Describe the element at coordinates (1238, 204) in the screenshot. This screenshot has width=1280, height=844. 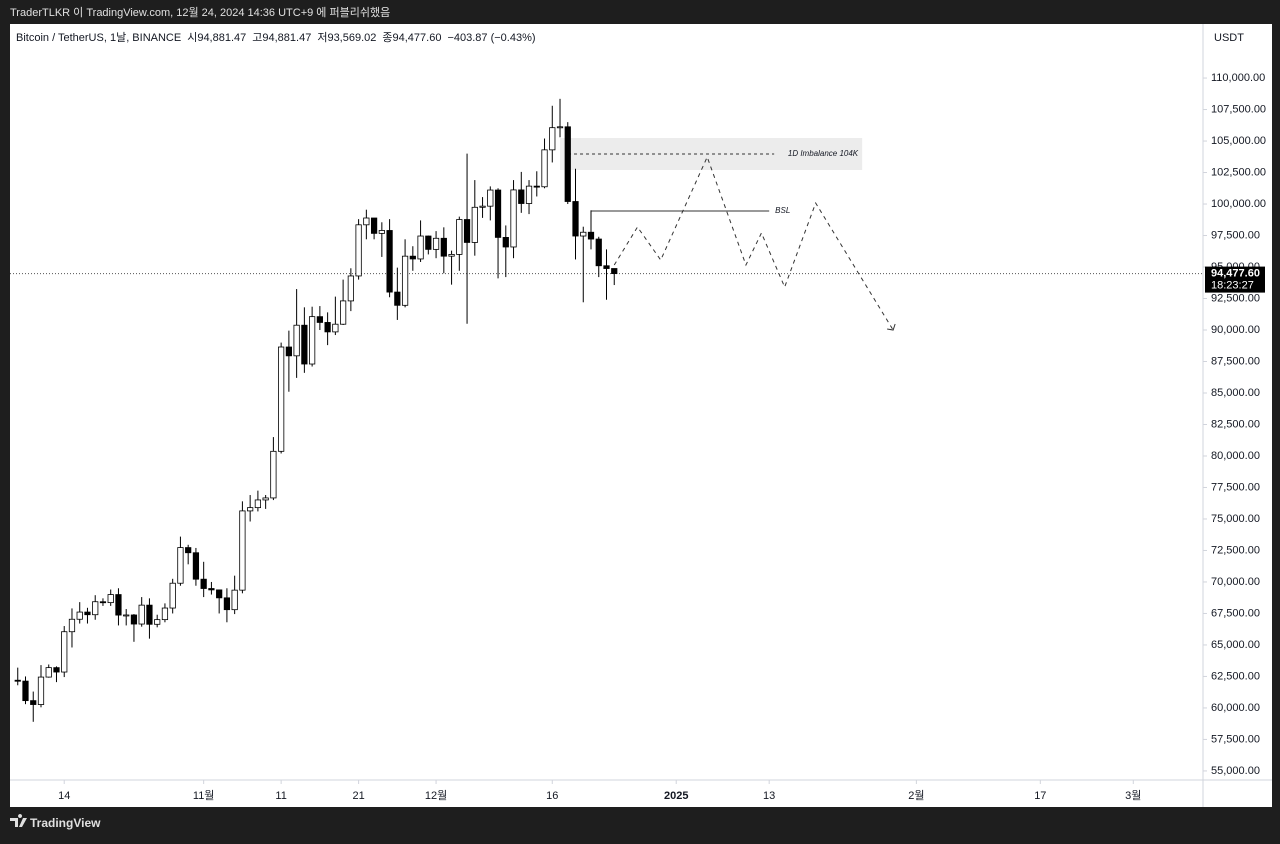
I see `y-tick-label: 100,000.00` at that location.